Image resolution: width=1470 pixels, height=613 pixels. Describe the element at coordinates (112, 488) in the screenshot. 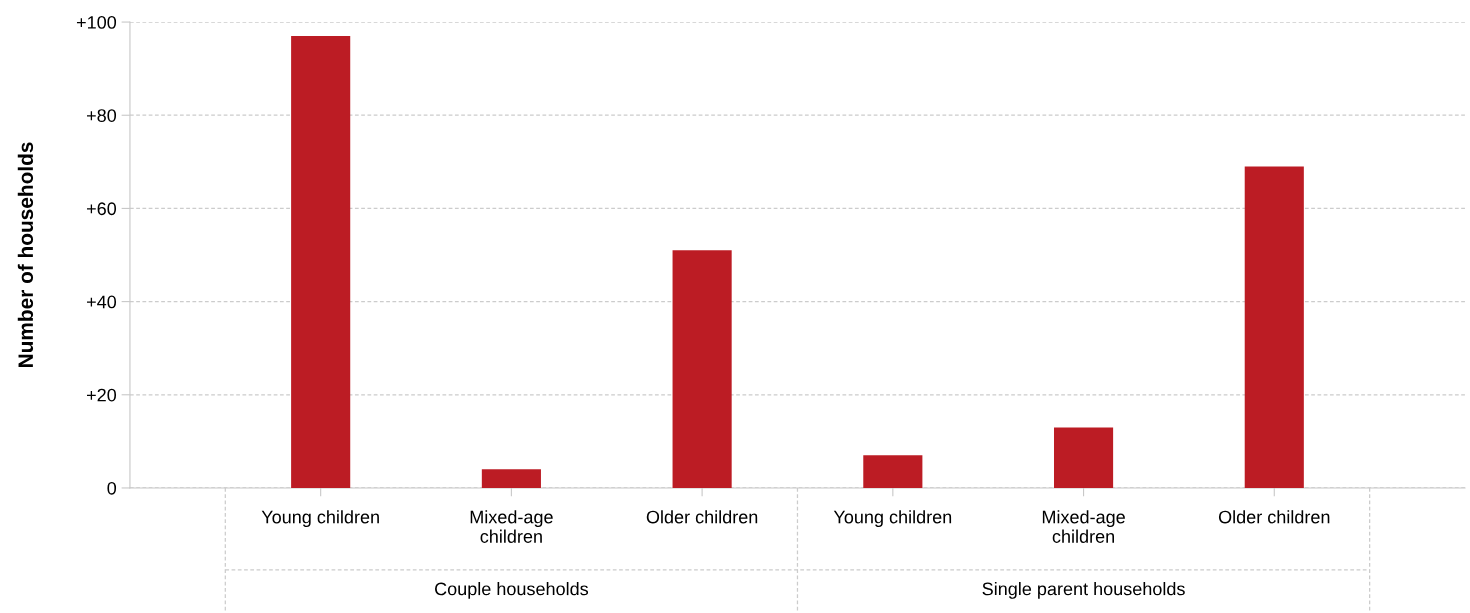

I see `y-tick-label: 0` at that location.